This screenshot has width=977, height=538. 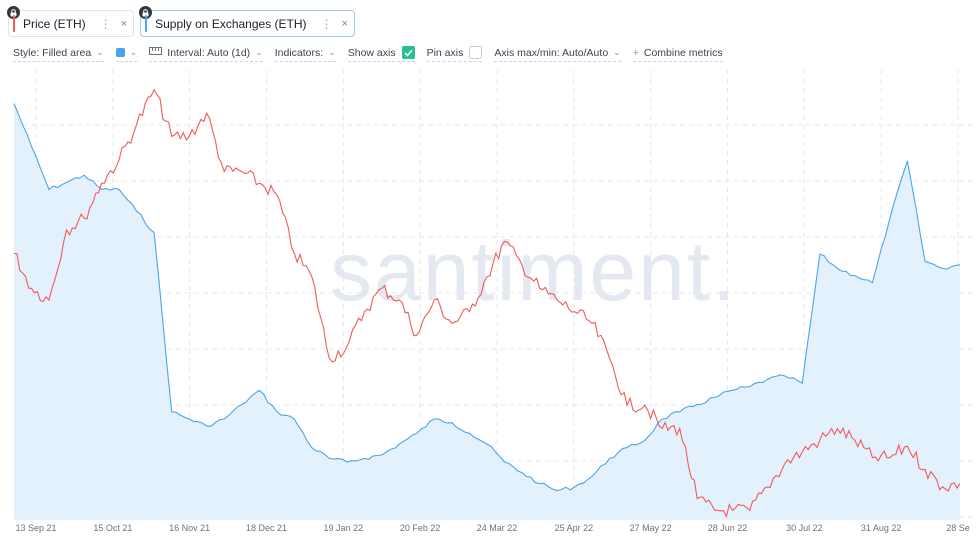 What do you see at coordinates (14, 23) in the screenshot?
I see `price-color-indicator` at bounding box center [14, 23].